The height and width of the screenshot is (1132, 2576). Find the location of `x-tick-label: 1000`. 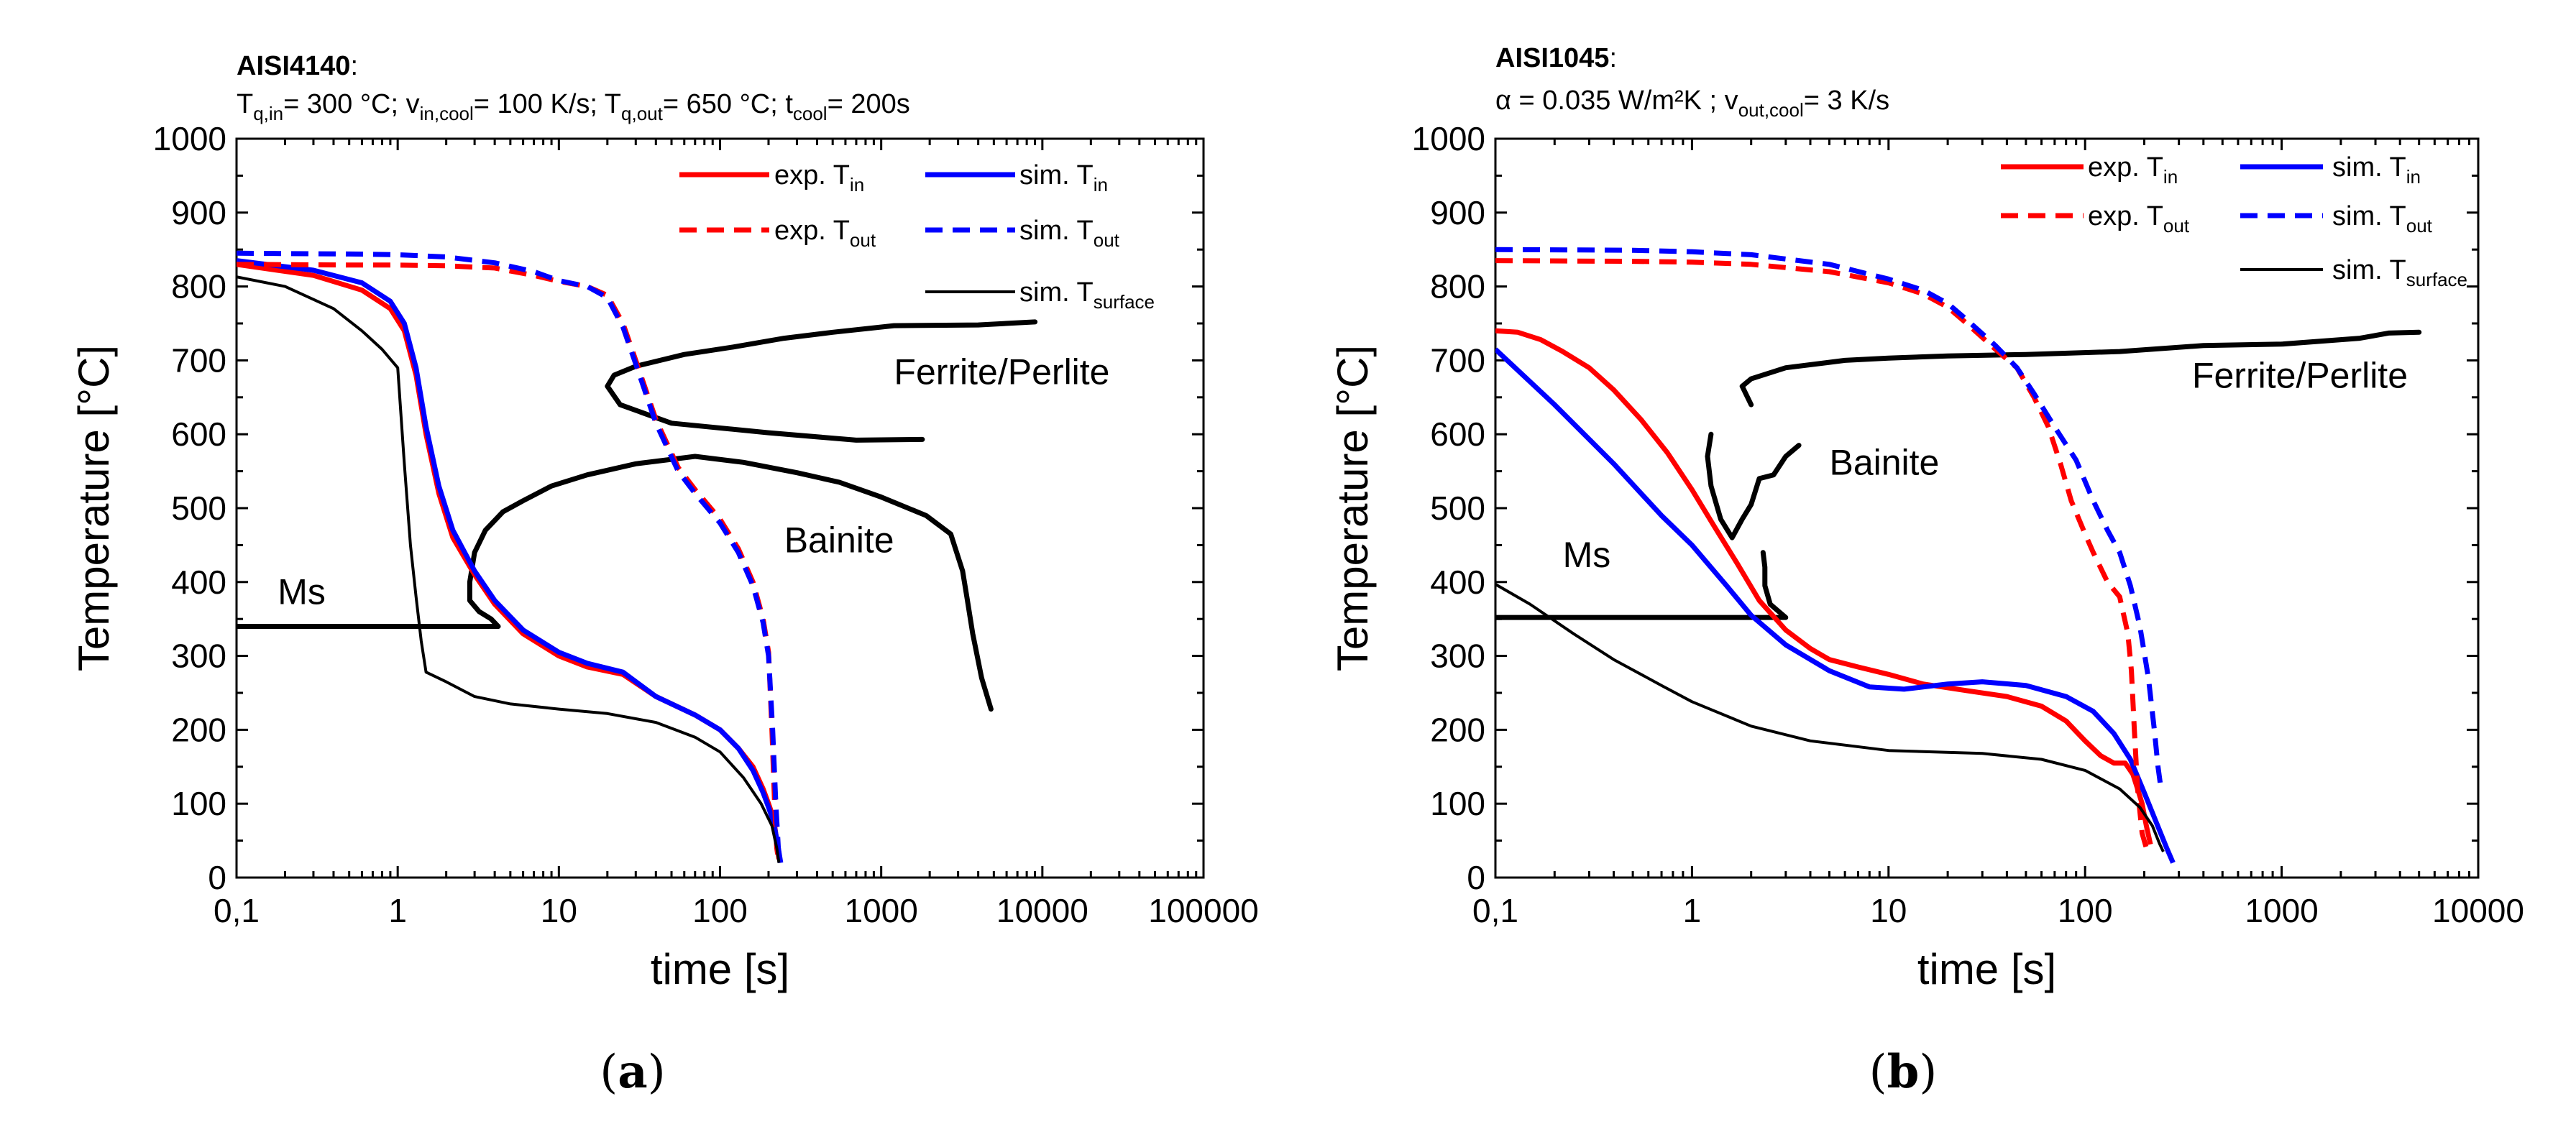

x-tick-label: 1000 is located at coordinates (2281, 910).